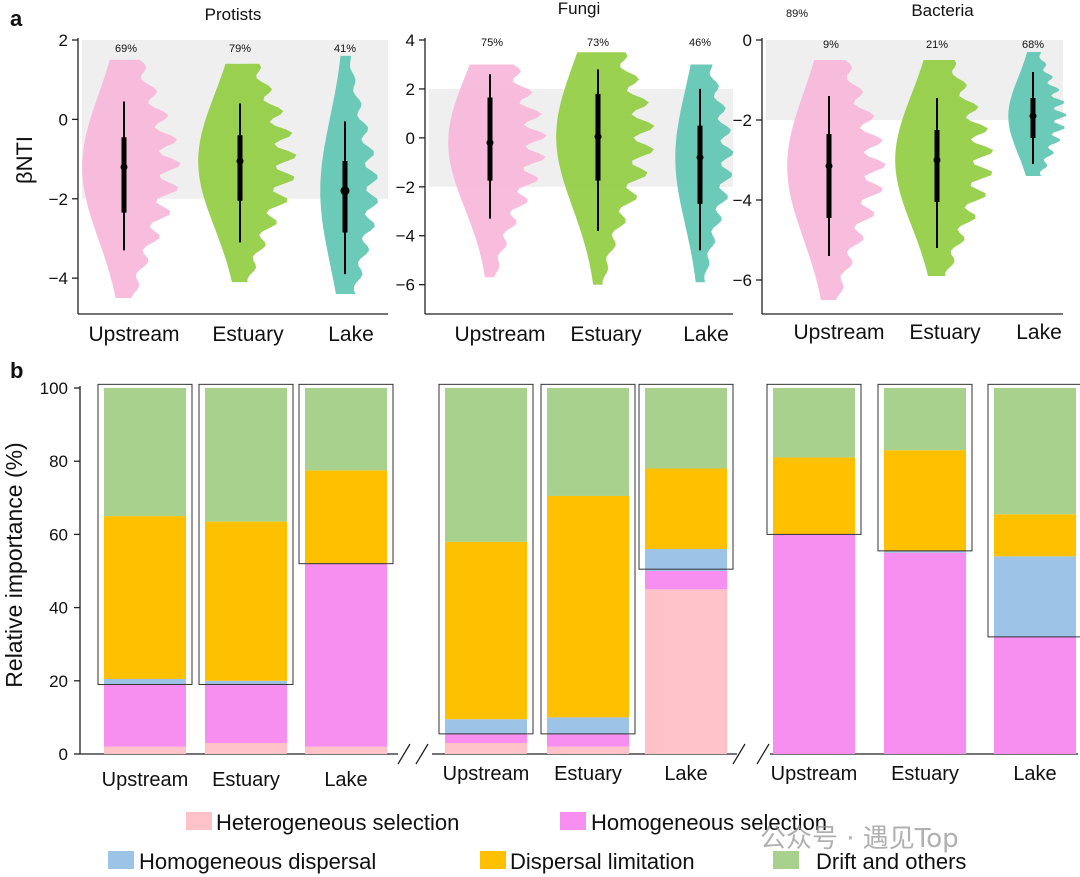  What do you see at coordinates (16, 370) in the screenshot?
I see `panel-label-b: b` at bounding box center [16, 370].